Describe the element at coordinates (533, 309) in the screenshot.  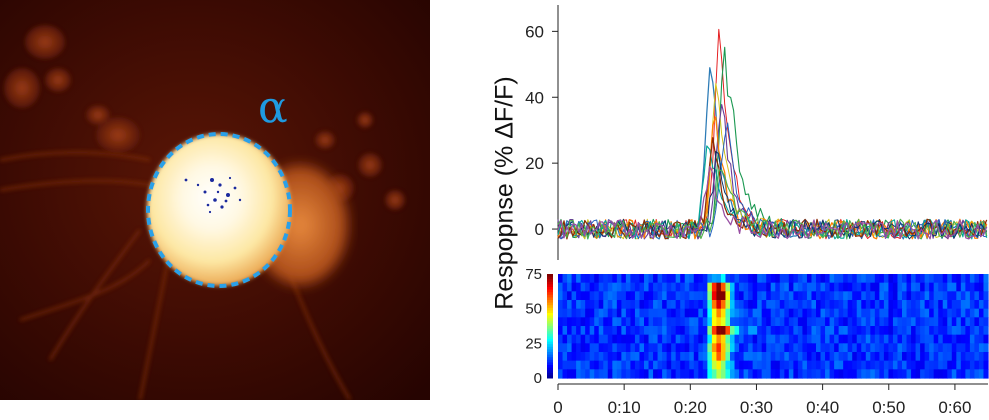
I see `colorbar-tick-label: 50` at that location.